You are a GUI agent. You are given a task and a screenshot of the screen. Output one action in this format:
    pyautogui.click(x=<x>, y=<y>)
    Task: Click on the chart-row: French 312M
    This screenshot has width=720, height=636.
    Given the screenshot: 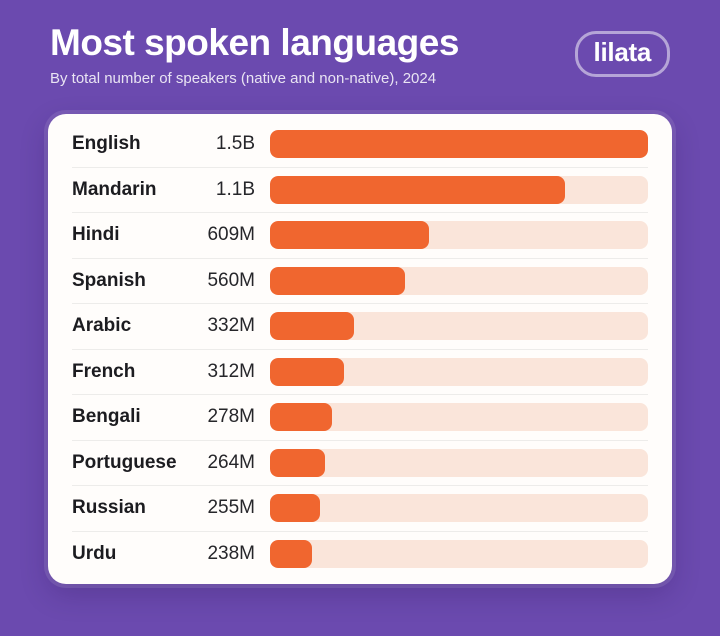 What is the action you would take?
    pyautogui.click(x=360, y=371)
    